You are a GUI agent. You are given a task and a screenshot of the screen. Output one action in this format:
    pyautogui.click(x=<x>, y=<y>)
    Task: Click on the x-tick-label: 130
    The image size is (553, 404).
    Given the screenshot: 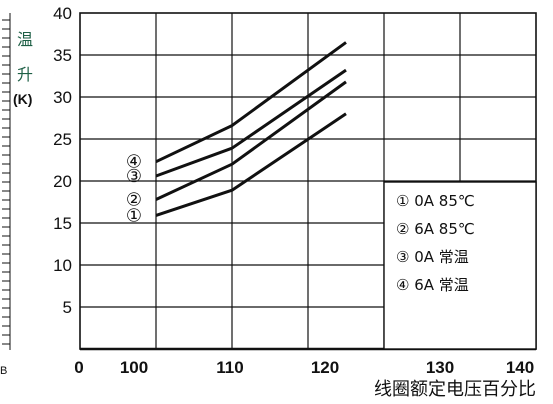 What is the action you would take?
    pyautogui.click(x=440, y=367)
    